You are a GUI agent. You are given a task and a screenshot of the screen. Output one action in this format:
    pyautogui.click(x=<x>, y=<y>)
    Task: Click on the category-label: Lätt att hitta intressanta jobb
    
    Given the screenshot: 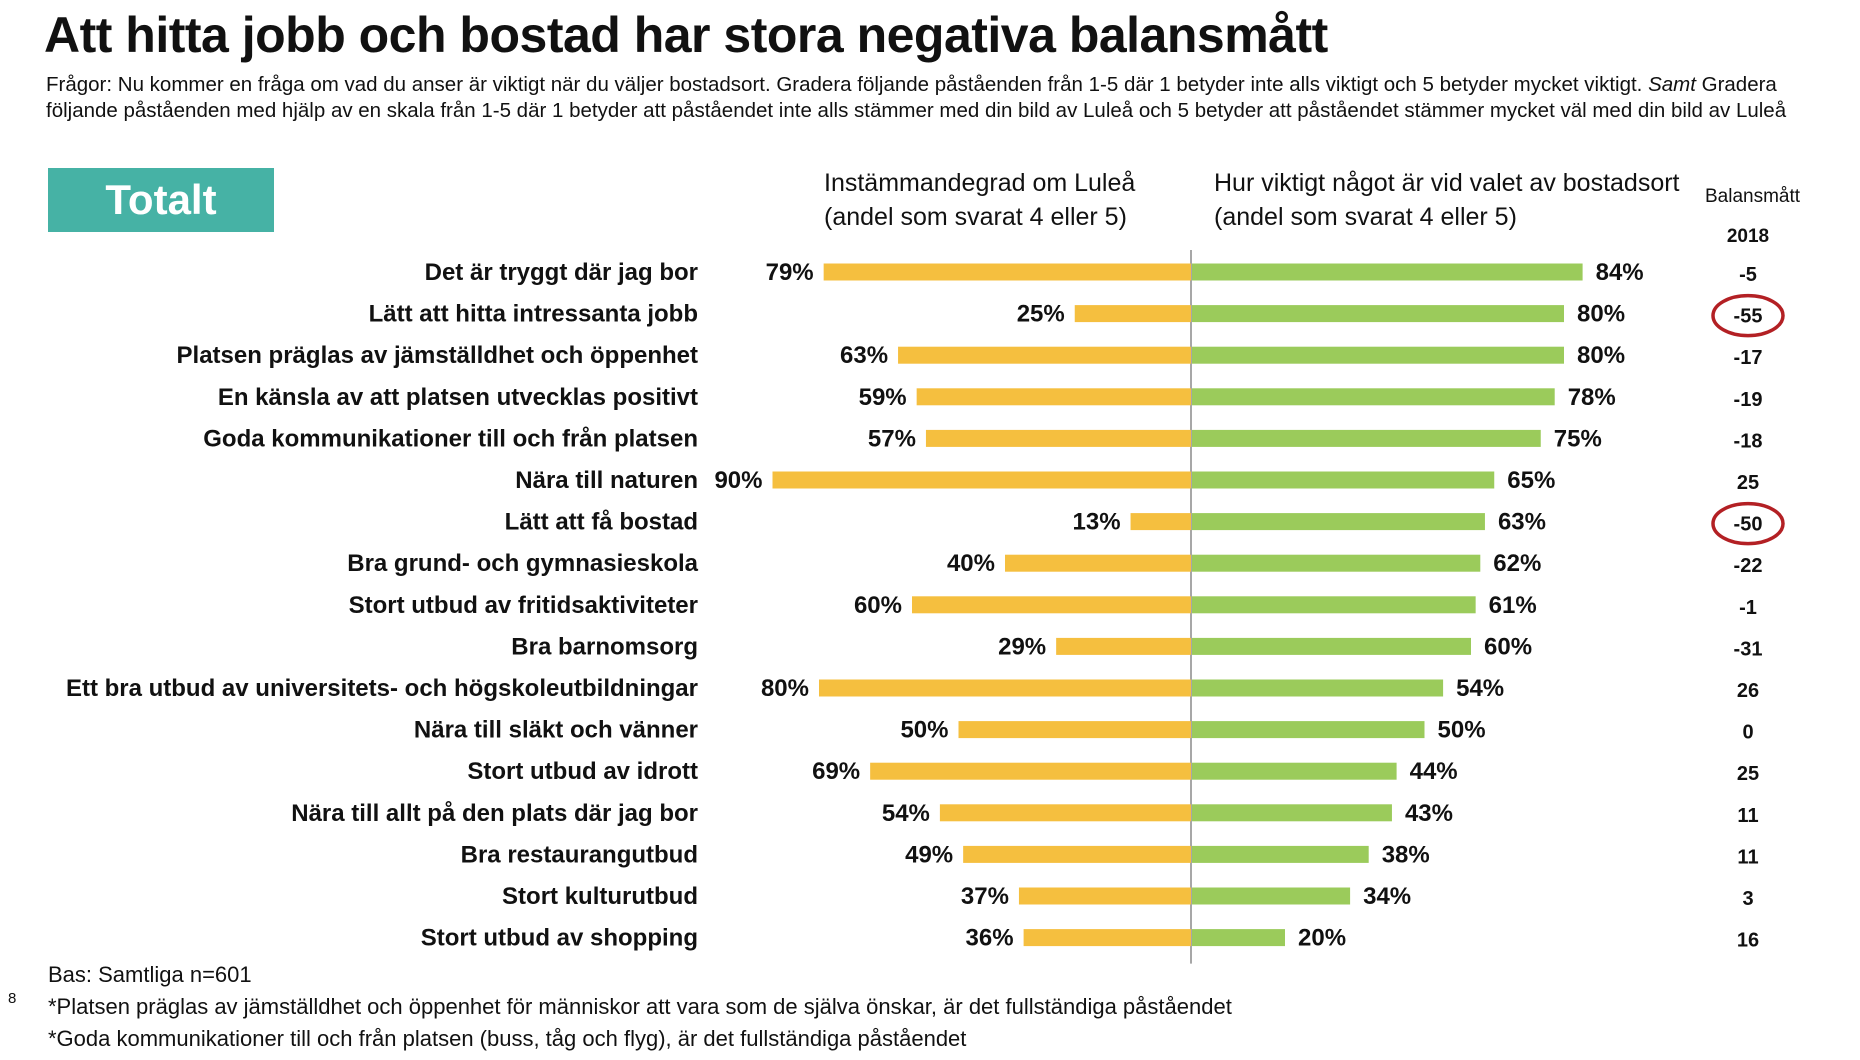 What is the action you would take?
    pyautogui.click(x=533, y=314)
    